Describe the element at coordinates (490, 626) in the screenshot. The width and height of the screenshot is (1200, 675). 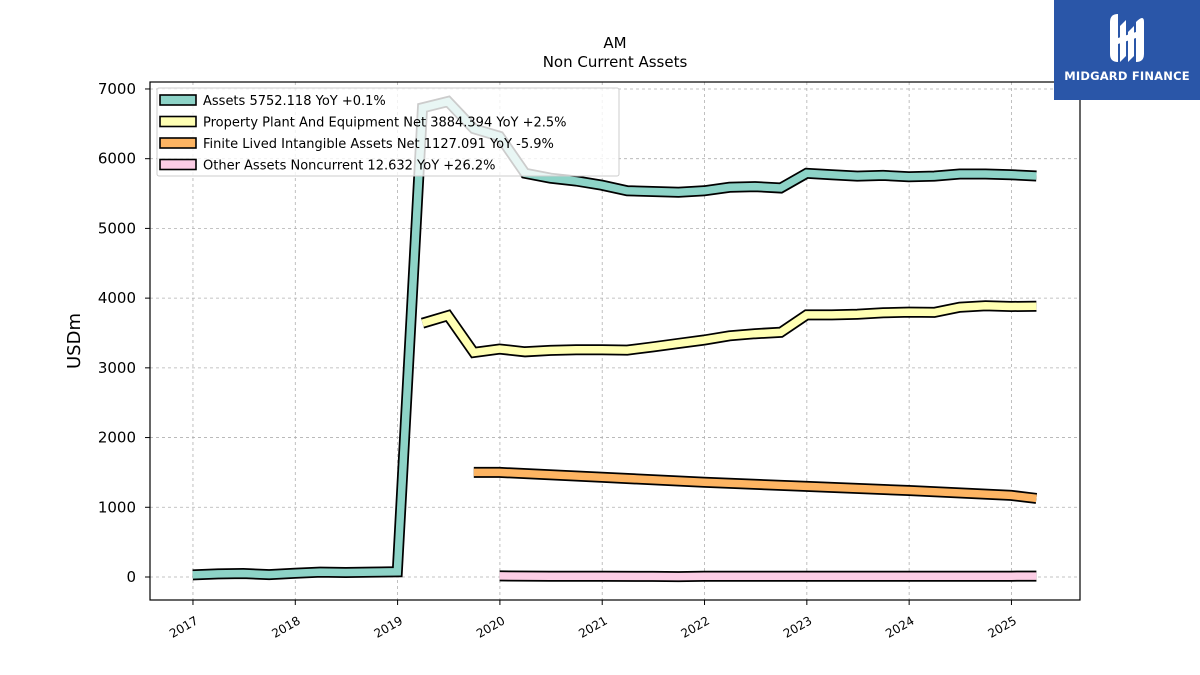
I see `x-tick-label: 2020` at that location.